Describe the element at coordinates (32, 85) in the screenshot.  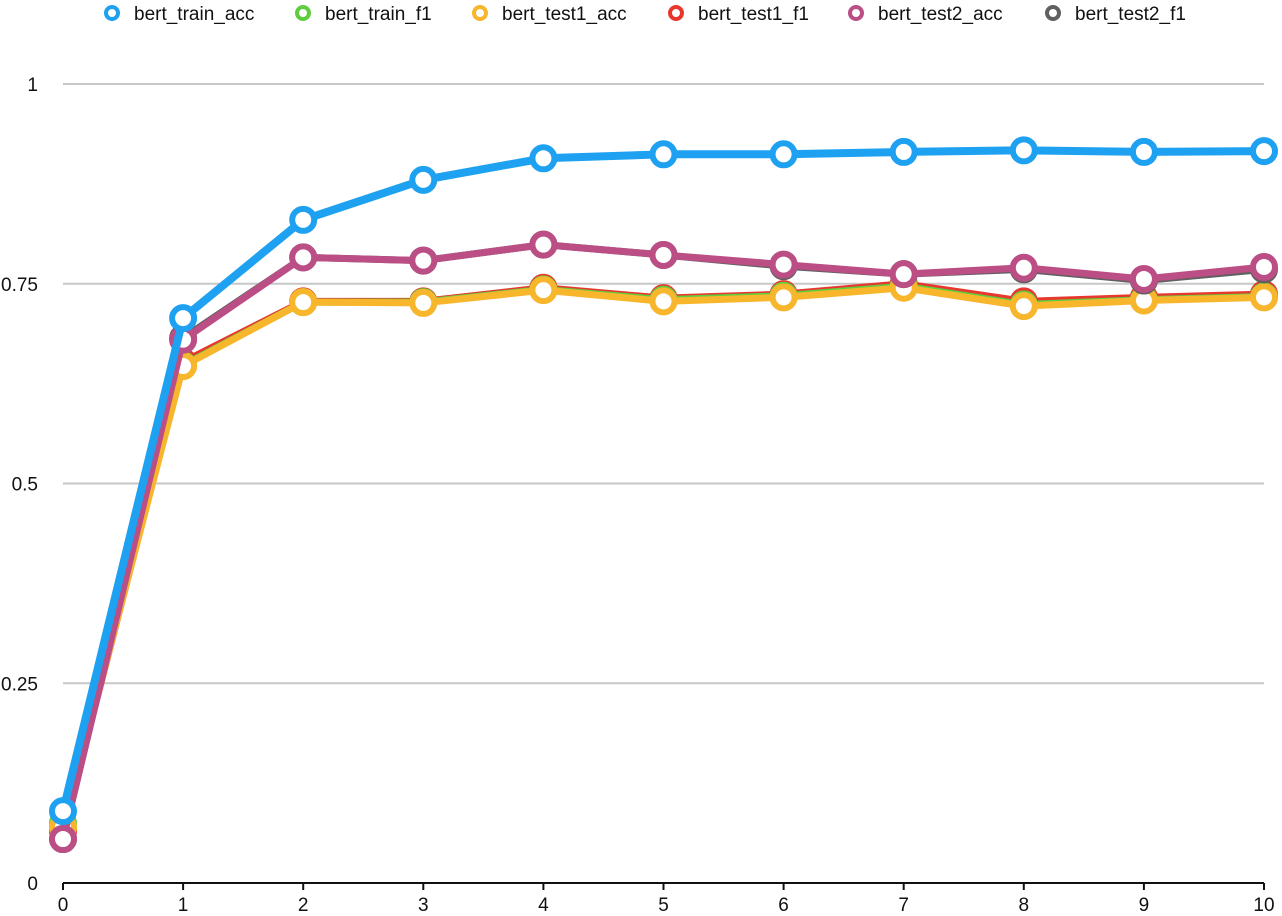
I see `y-tick-label: 1` at that location.